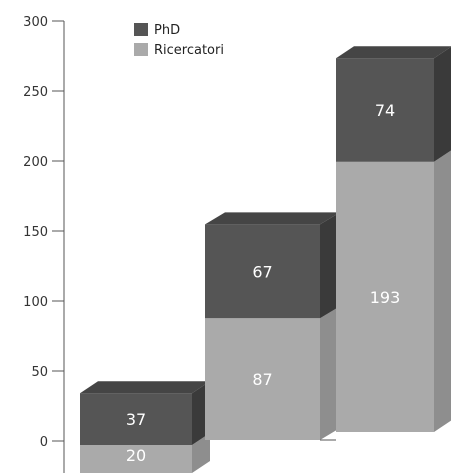 This screenshot has width=451, height=473. What do you see at coordinates (141, 29) in the screenshot?
I see `legend-swatch-phd` at bounding box center [141, 29].